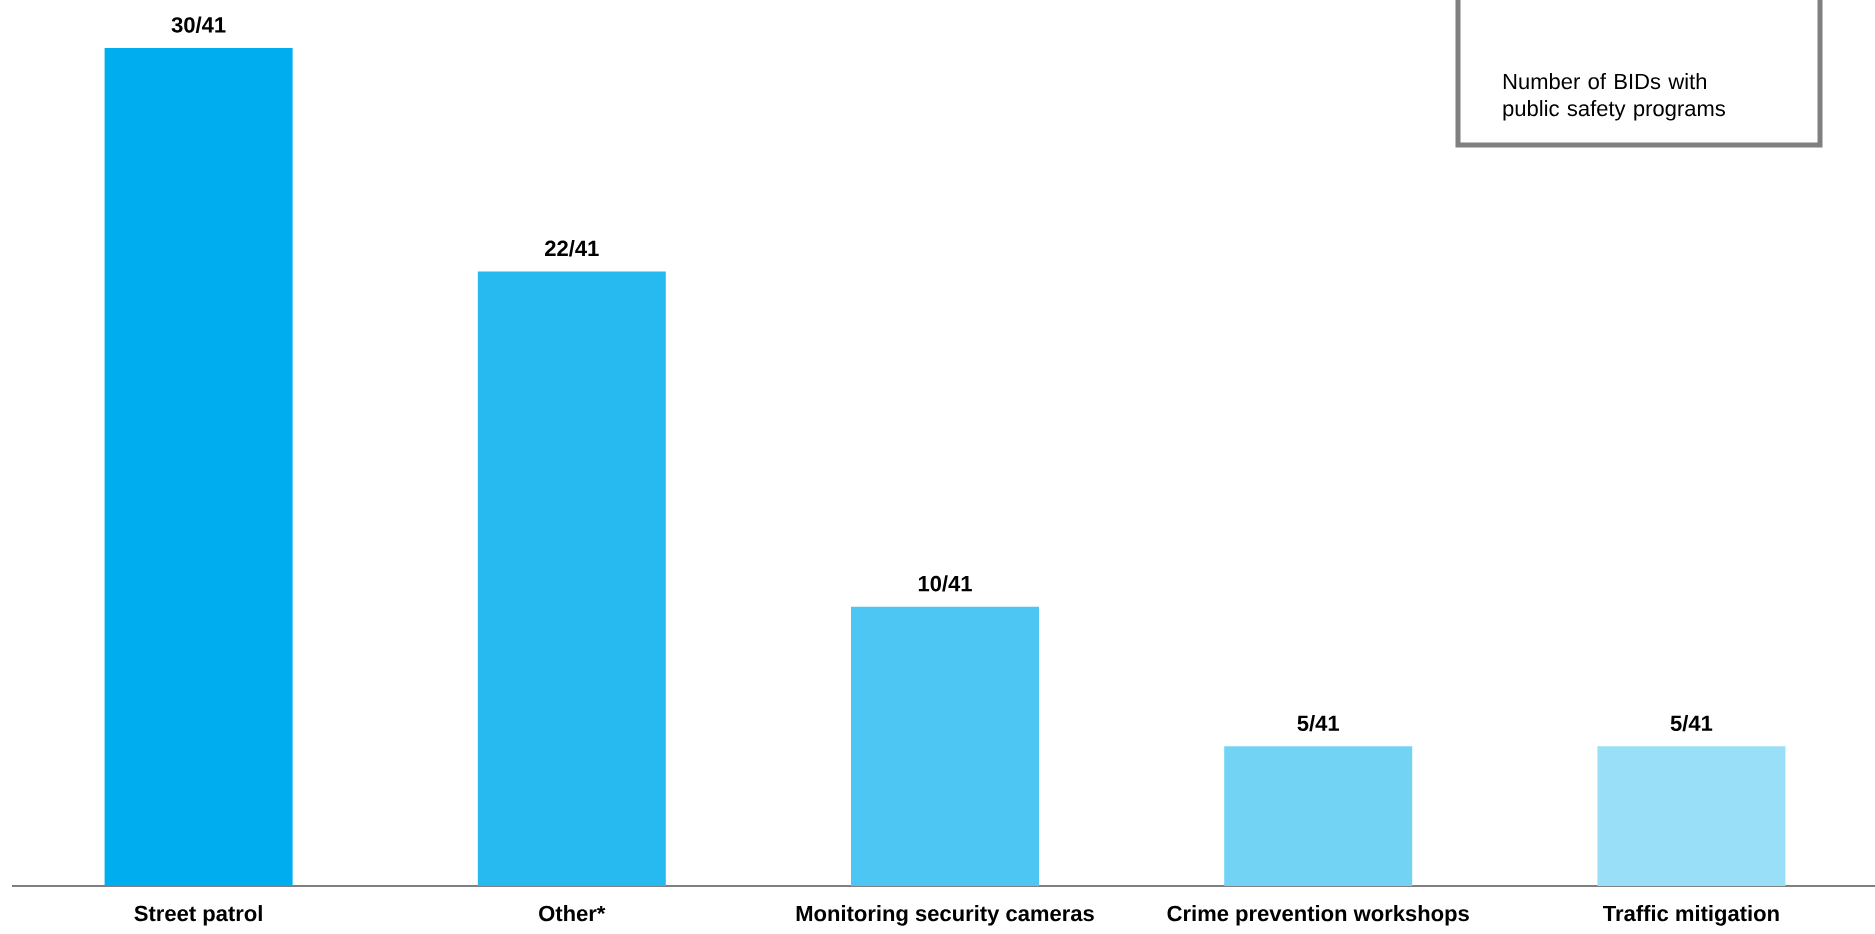 Image resolution: width=1875 pixels, height=934 pixels. I want to click on x-tick-label: Monitoring security cameras, so click(945, 915).